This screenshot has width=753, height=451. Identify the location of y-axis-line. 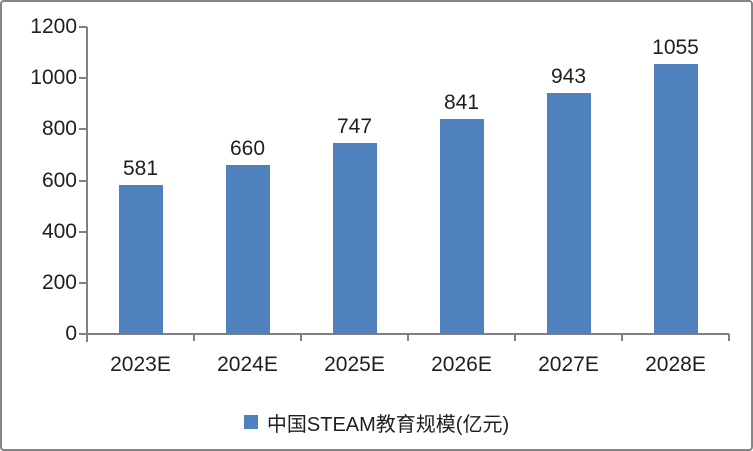
(87, 184).